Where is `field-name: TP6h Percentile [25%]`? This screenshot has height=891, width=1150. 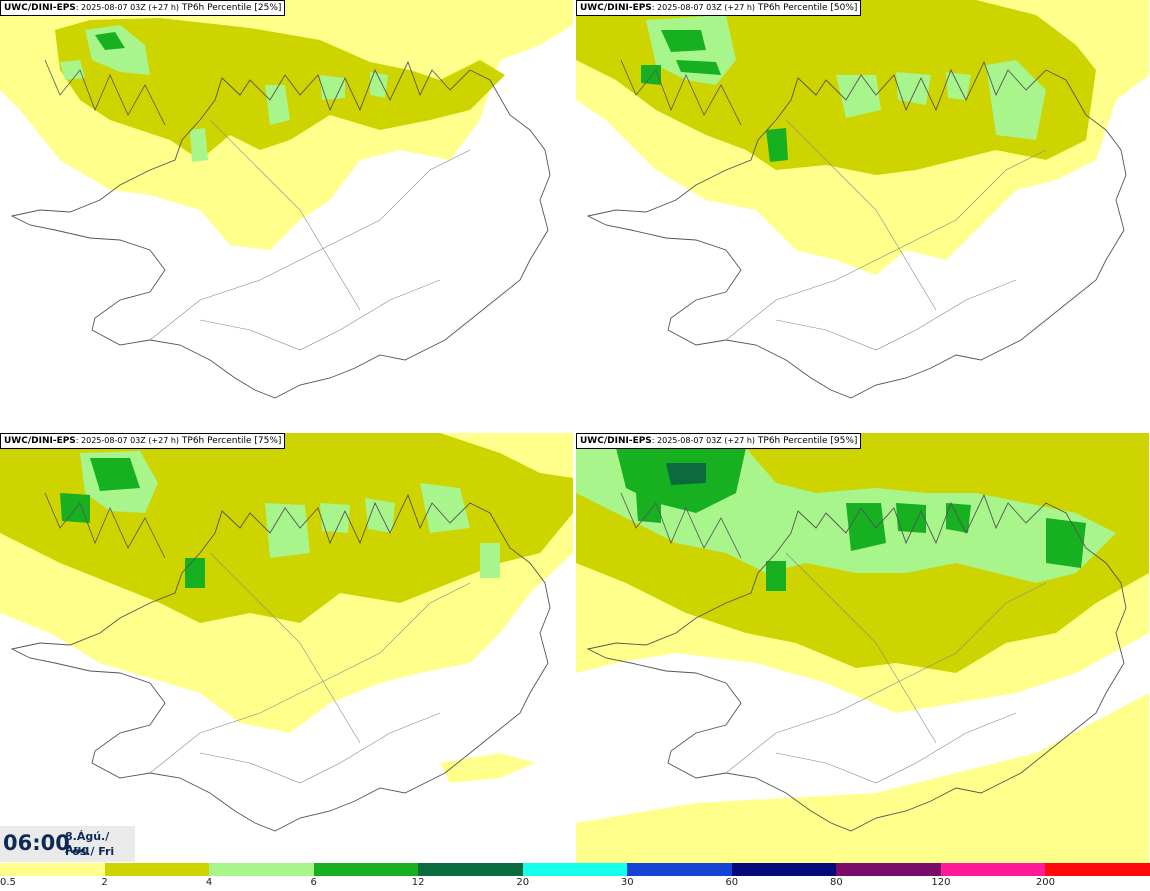 field-name: TP6h Percentile [25%] is located at coordinates (231, 8).